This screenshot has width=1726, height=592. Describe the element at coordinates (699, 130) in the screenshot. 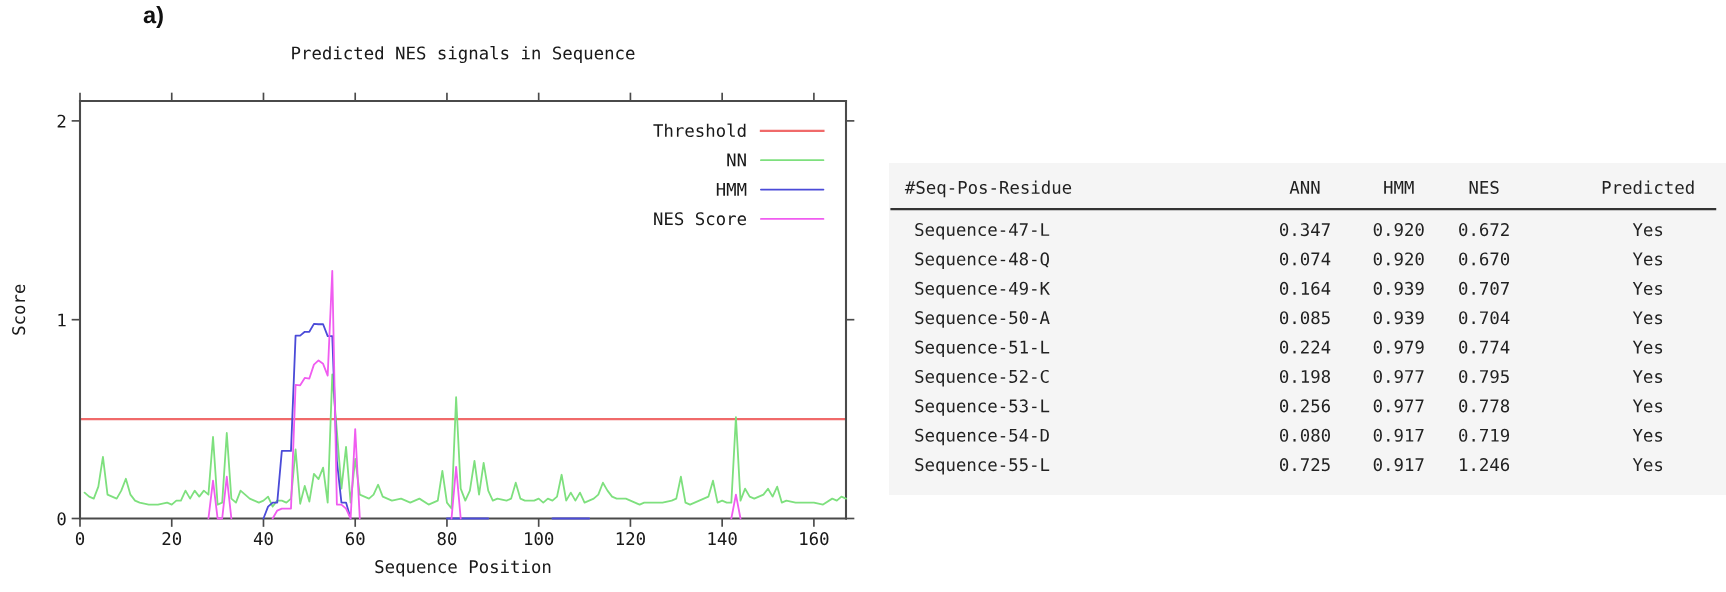

I see `legend-label: Threshold` at that location.